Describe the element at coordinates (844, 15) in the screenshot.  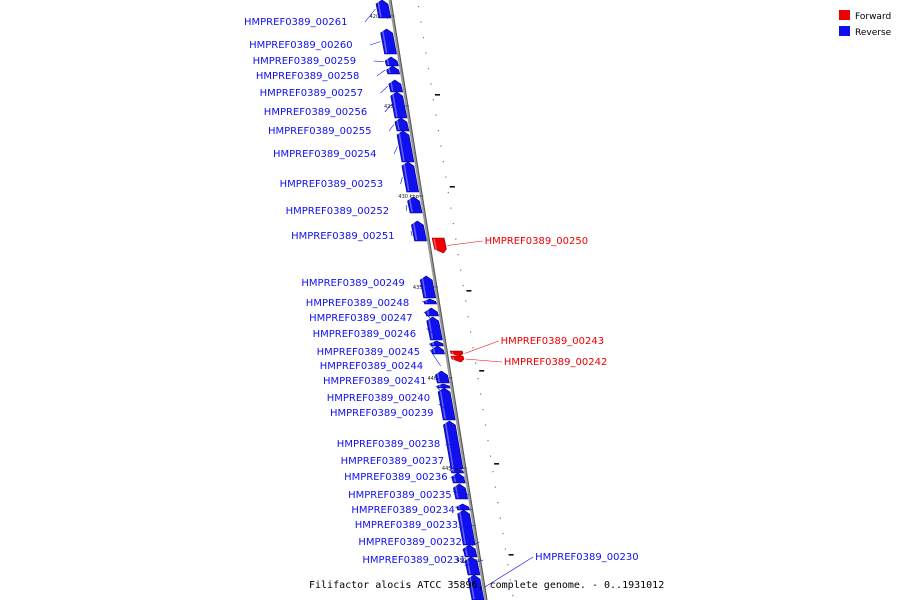
I see `forward-swatch` at that location.